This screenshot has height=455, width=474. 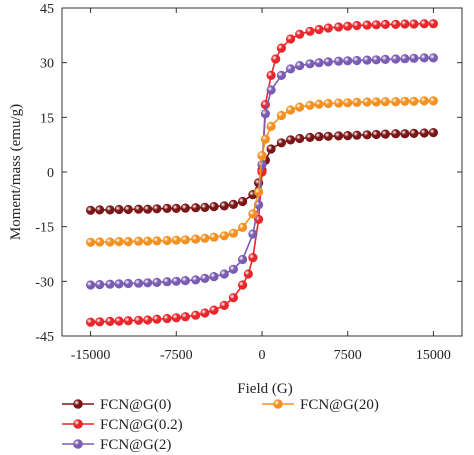 I want to click on y-axis-title: Moment/mass (emu/g), so click(x=16, y=172).